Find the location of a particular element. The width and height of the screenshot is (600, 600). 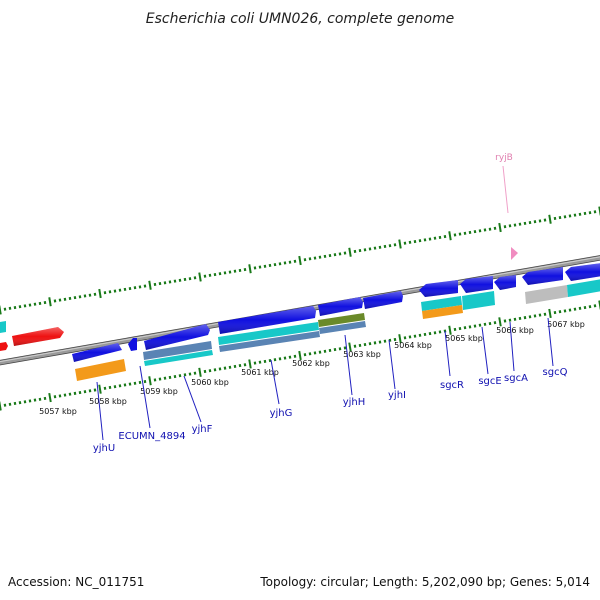

cds-sgcA-gray is located at coordinates (546, 294).